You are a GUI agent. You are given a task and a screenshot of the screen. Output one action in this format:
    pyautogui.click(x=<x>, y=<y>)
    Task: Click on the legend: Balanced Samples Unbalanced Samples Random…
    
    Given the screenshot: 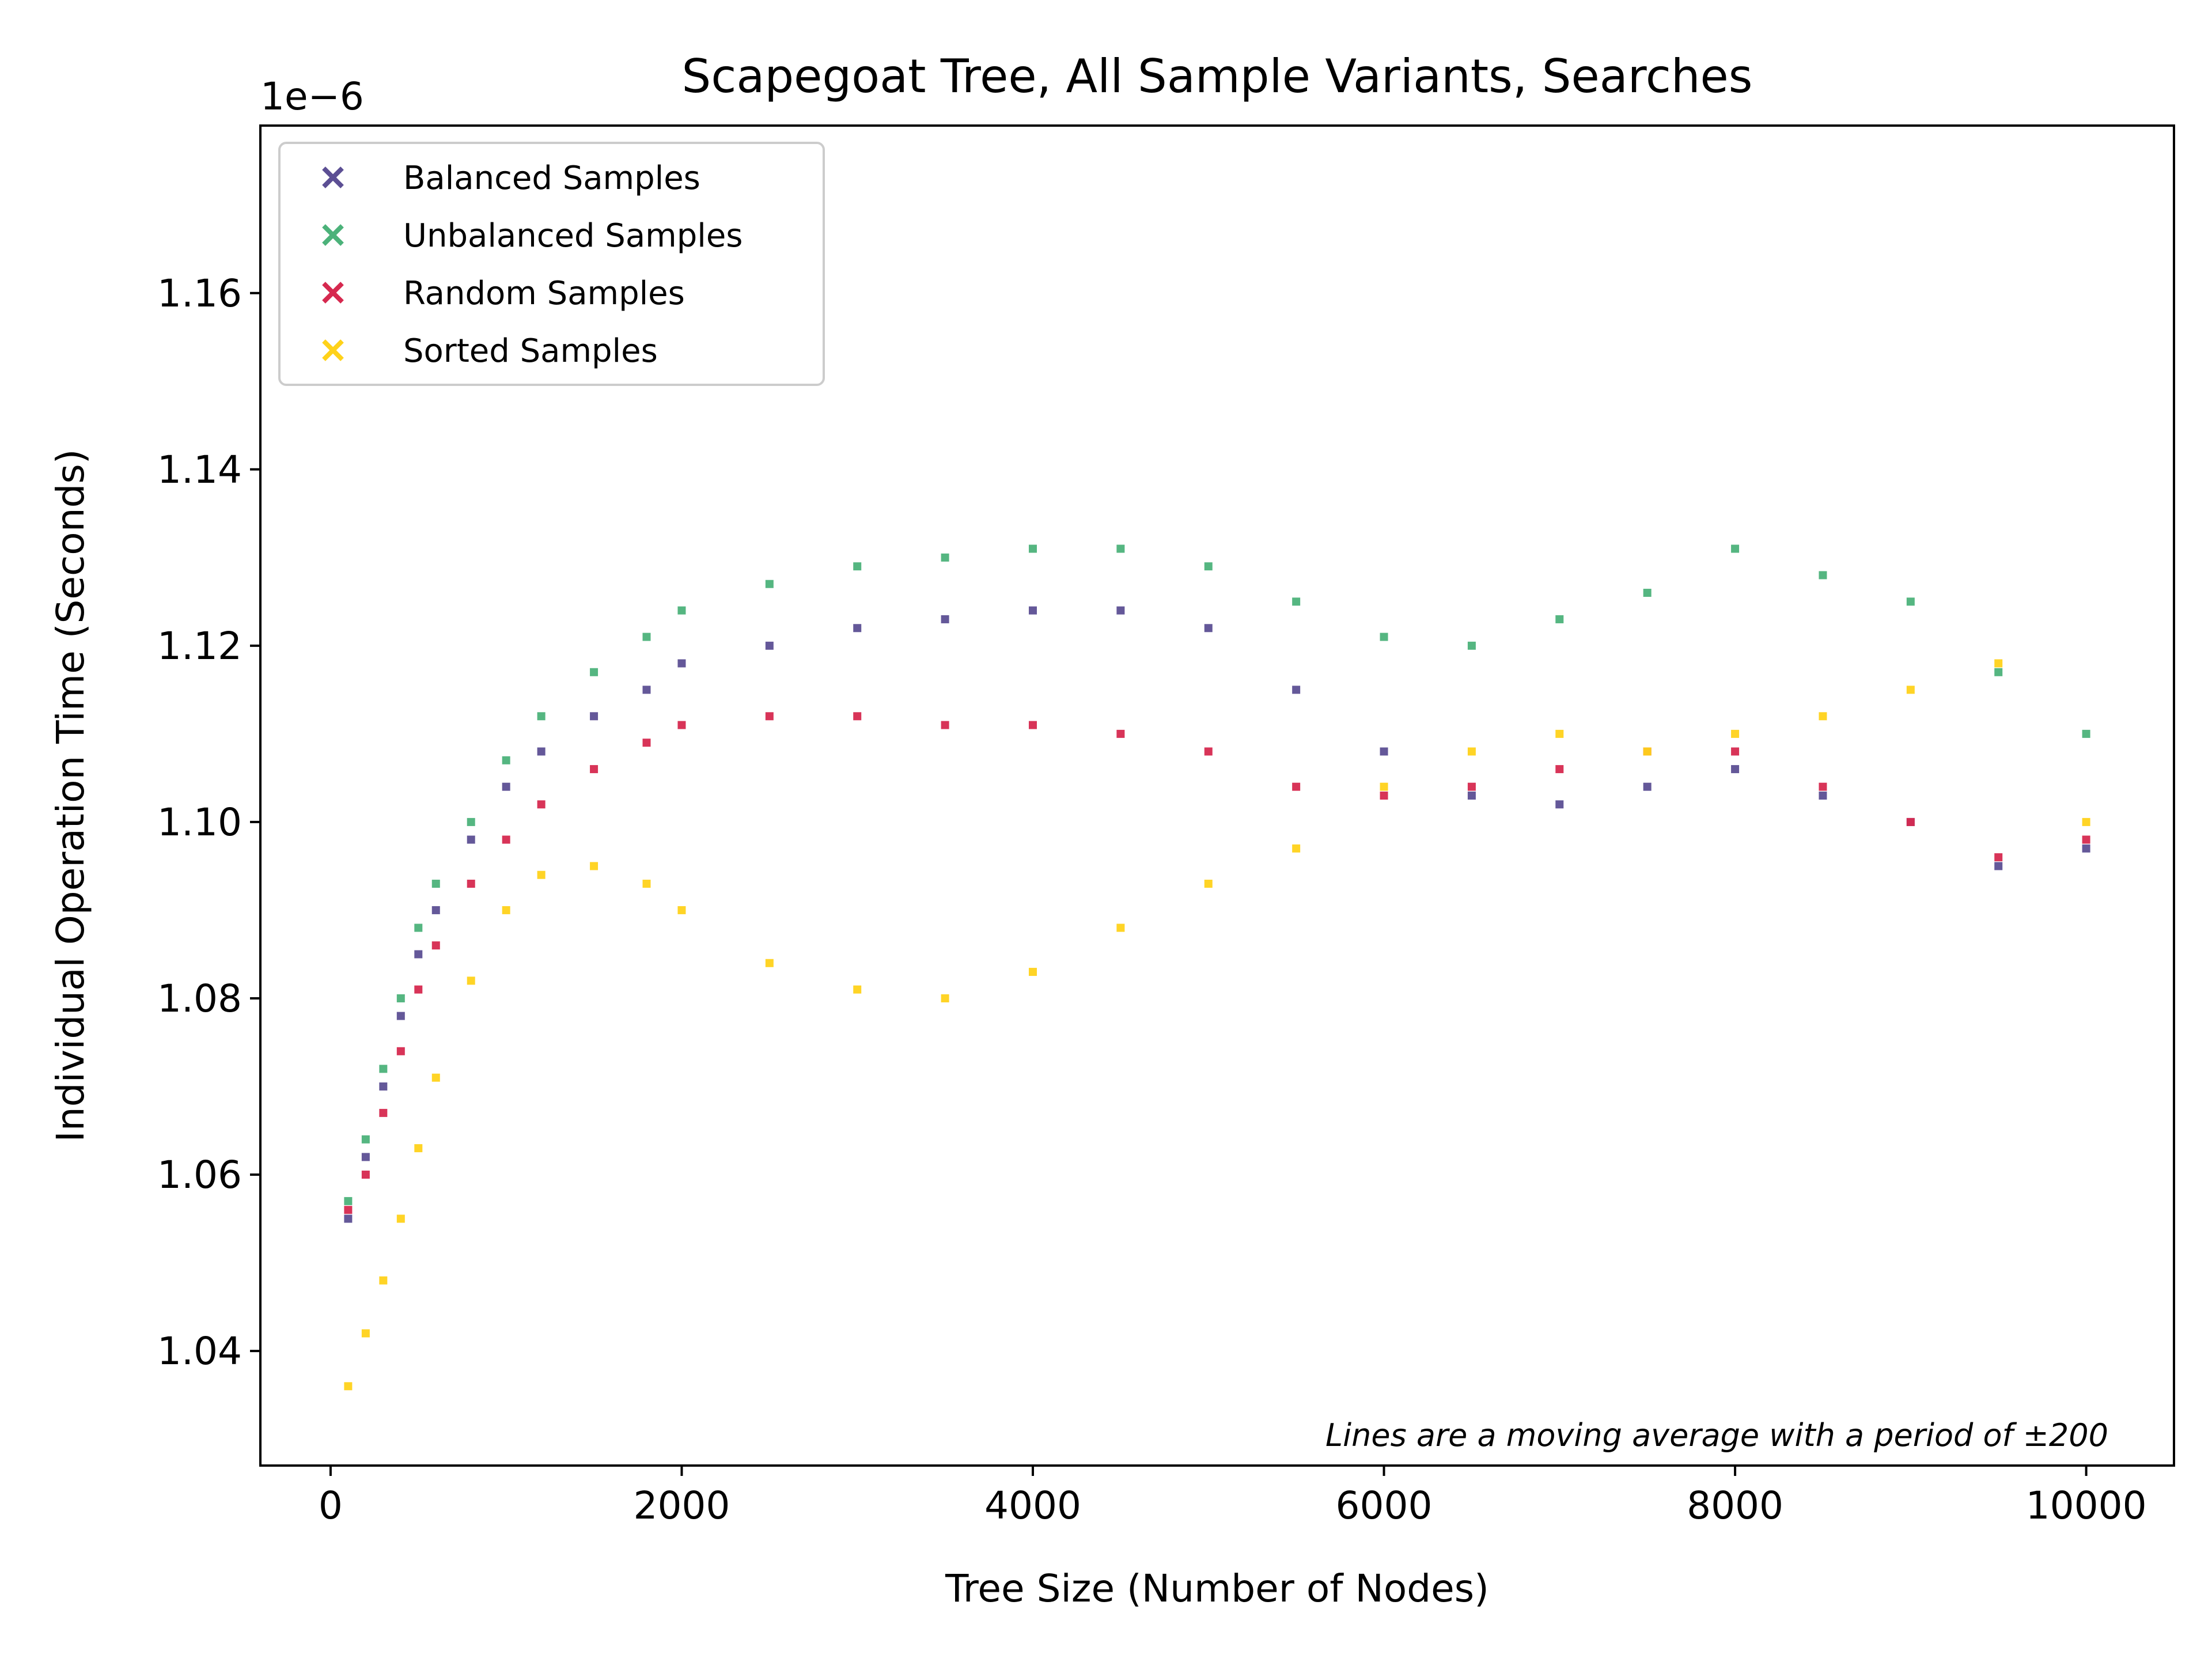 What is the action you would take?
    pyautogui.click(x=551, y=264)
    